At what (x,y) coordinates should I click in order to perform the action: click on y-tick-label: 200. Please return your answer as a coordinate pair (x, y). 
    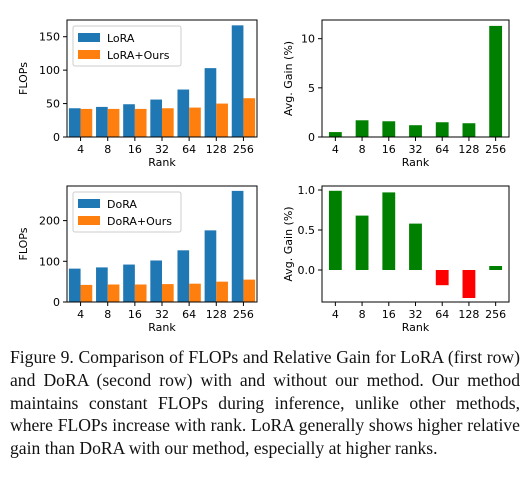
    Looking at the image, I should click on (49, 221).